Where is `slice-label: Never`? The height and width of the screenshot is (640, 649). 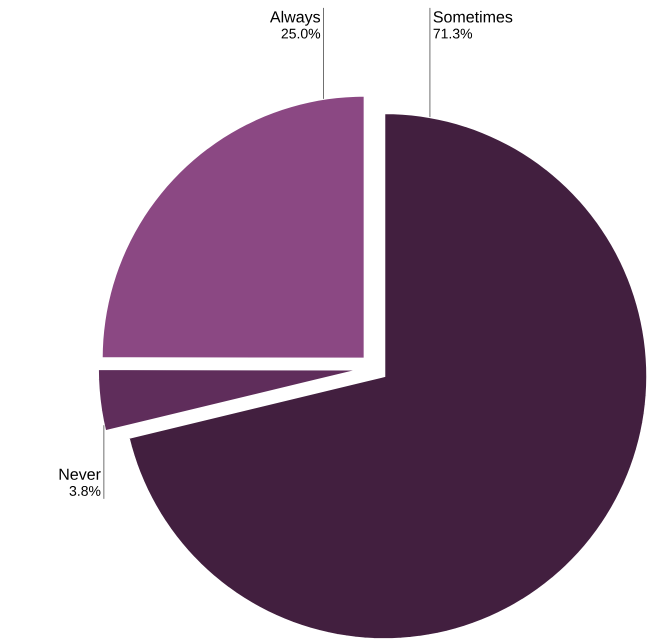 slice-label: Never is located at coordinates (80, 474).